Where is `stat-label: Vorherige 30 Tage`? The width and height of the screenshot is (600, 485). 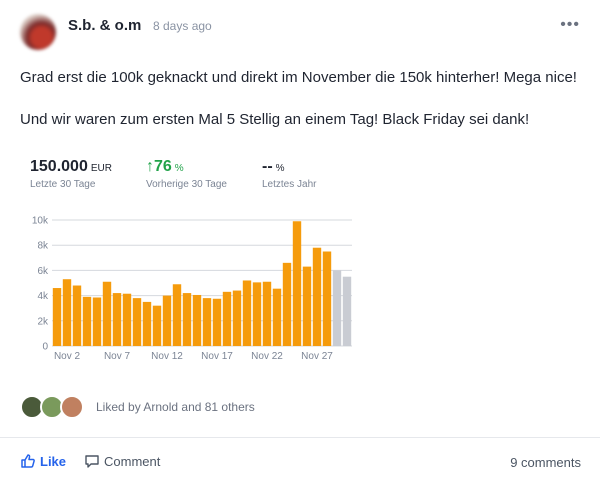 stat-label: Vorherige 30 Tage is located at coordinates (186, 184).